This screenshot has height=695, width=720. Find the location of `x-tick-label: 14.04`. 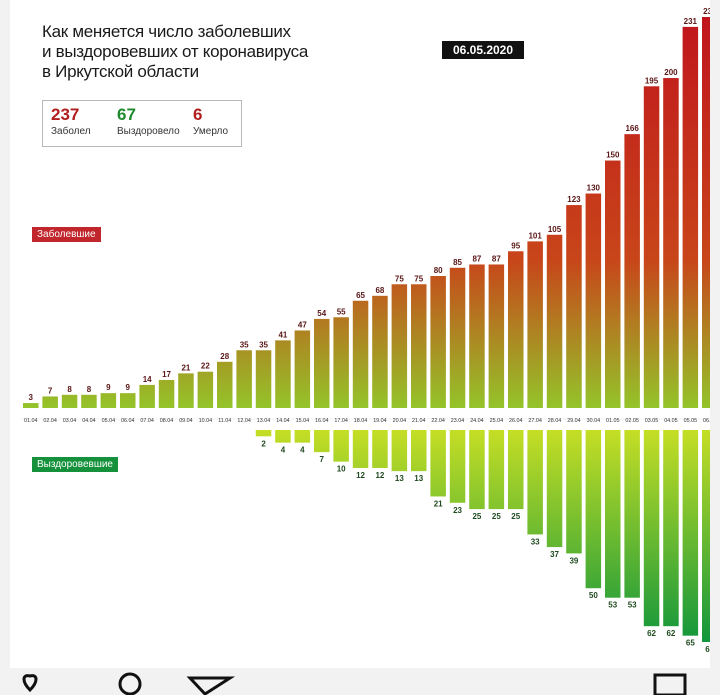

x-tick-label: 14.04 is located at coordinates (283, 421).